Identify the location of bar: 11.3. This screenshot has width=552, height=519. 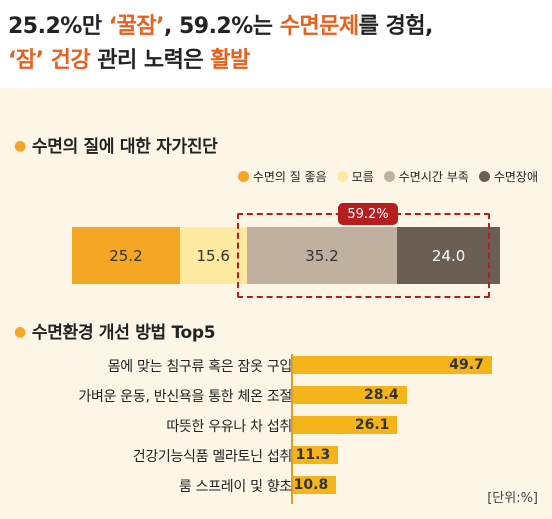
(316, 455).